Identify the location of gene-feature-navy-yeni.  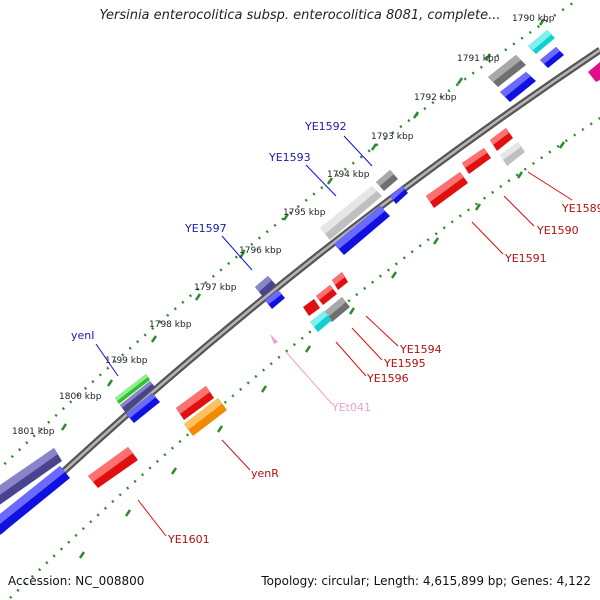
(137, 396).